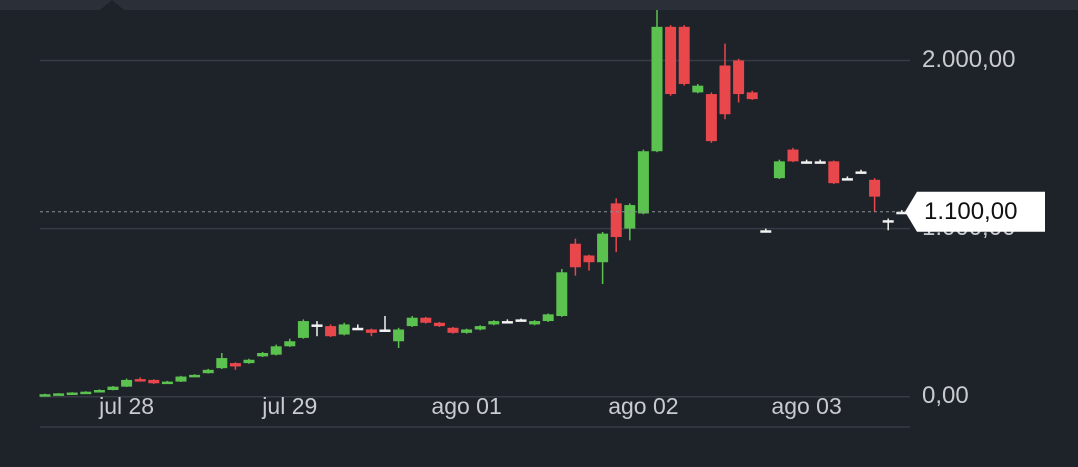 Image resolution: width=1078 pixels, height=467 pixels. Describe the element at coordinates (289, 406) in the screenshot. I see `x-tick-label: jul 29` at that location.